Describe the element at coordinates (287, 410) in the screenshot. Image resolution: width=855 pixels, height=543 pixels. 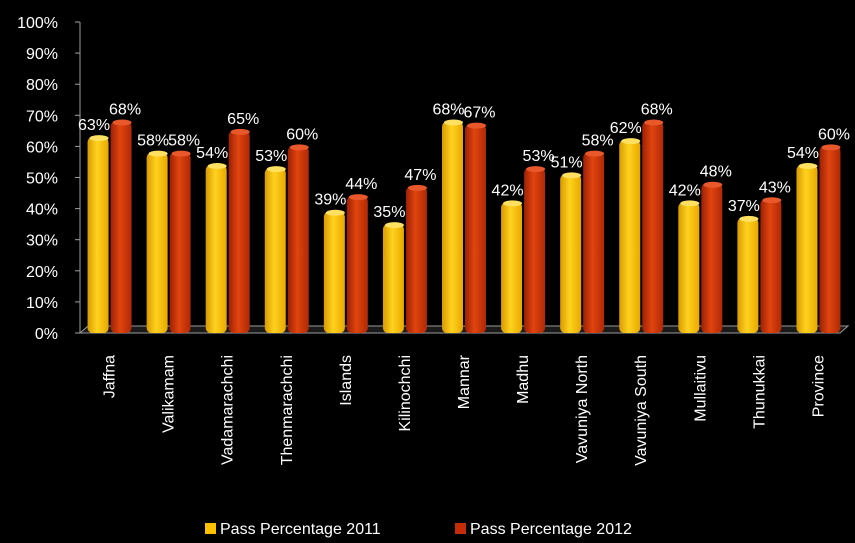
I see `category-label: Thenmarachchi` at that location.